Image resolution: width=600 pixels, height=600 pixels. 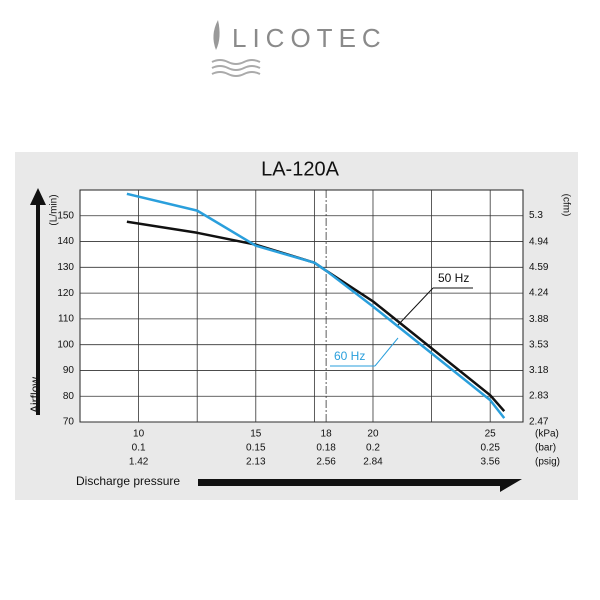 What do you see at coordinates (65, 241) in the screenshot?
I see `y-tick-label: 140` at bounding box center [65, 241].